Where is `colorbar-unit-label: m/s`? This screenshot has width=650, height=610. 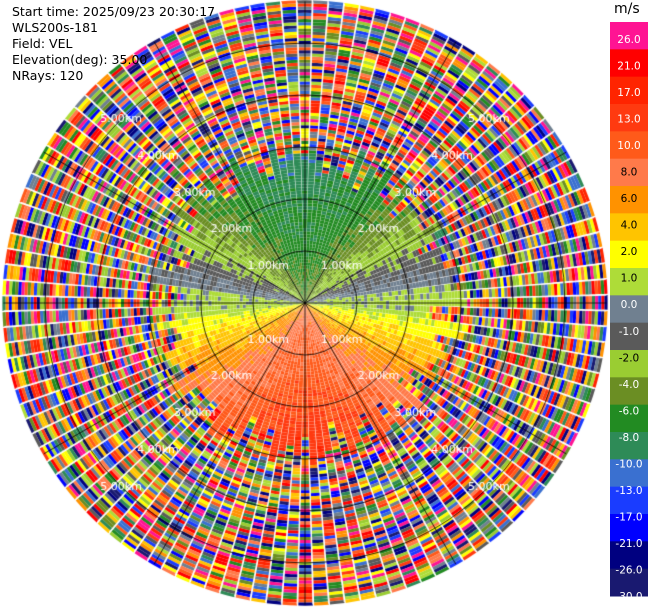
colorbar-unit-label: m/s is located at coordinates (627, 9).